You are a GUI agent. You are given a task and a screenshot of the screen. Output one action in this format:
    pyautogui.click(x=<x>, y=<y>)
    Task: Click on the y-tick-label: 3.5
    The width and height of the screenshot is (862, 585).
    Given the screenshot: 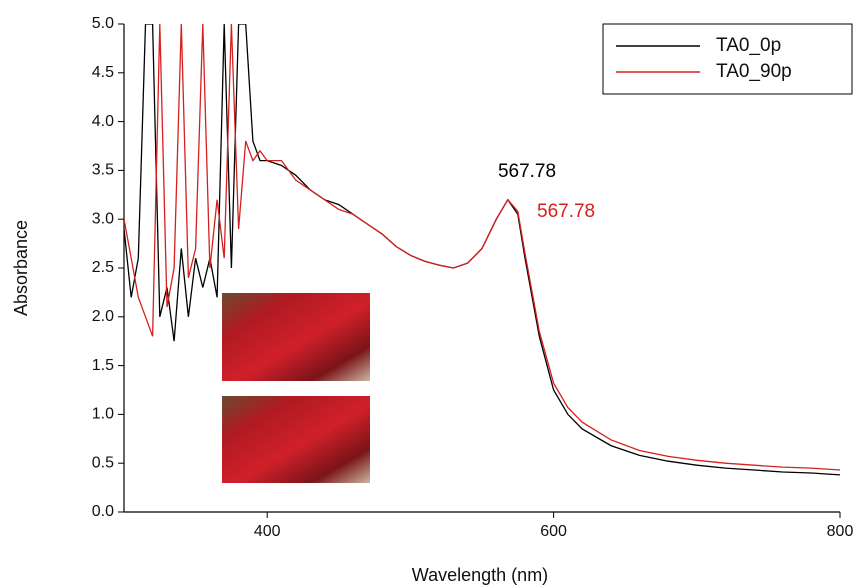 What is the action you would take?
    pyautogui.click(x=103, y=170)
    